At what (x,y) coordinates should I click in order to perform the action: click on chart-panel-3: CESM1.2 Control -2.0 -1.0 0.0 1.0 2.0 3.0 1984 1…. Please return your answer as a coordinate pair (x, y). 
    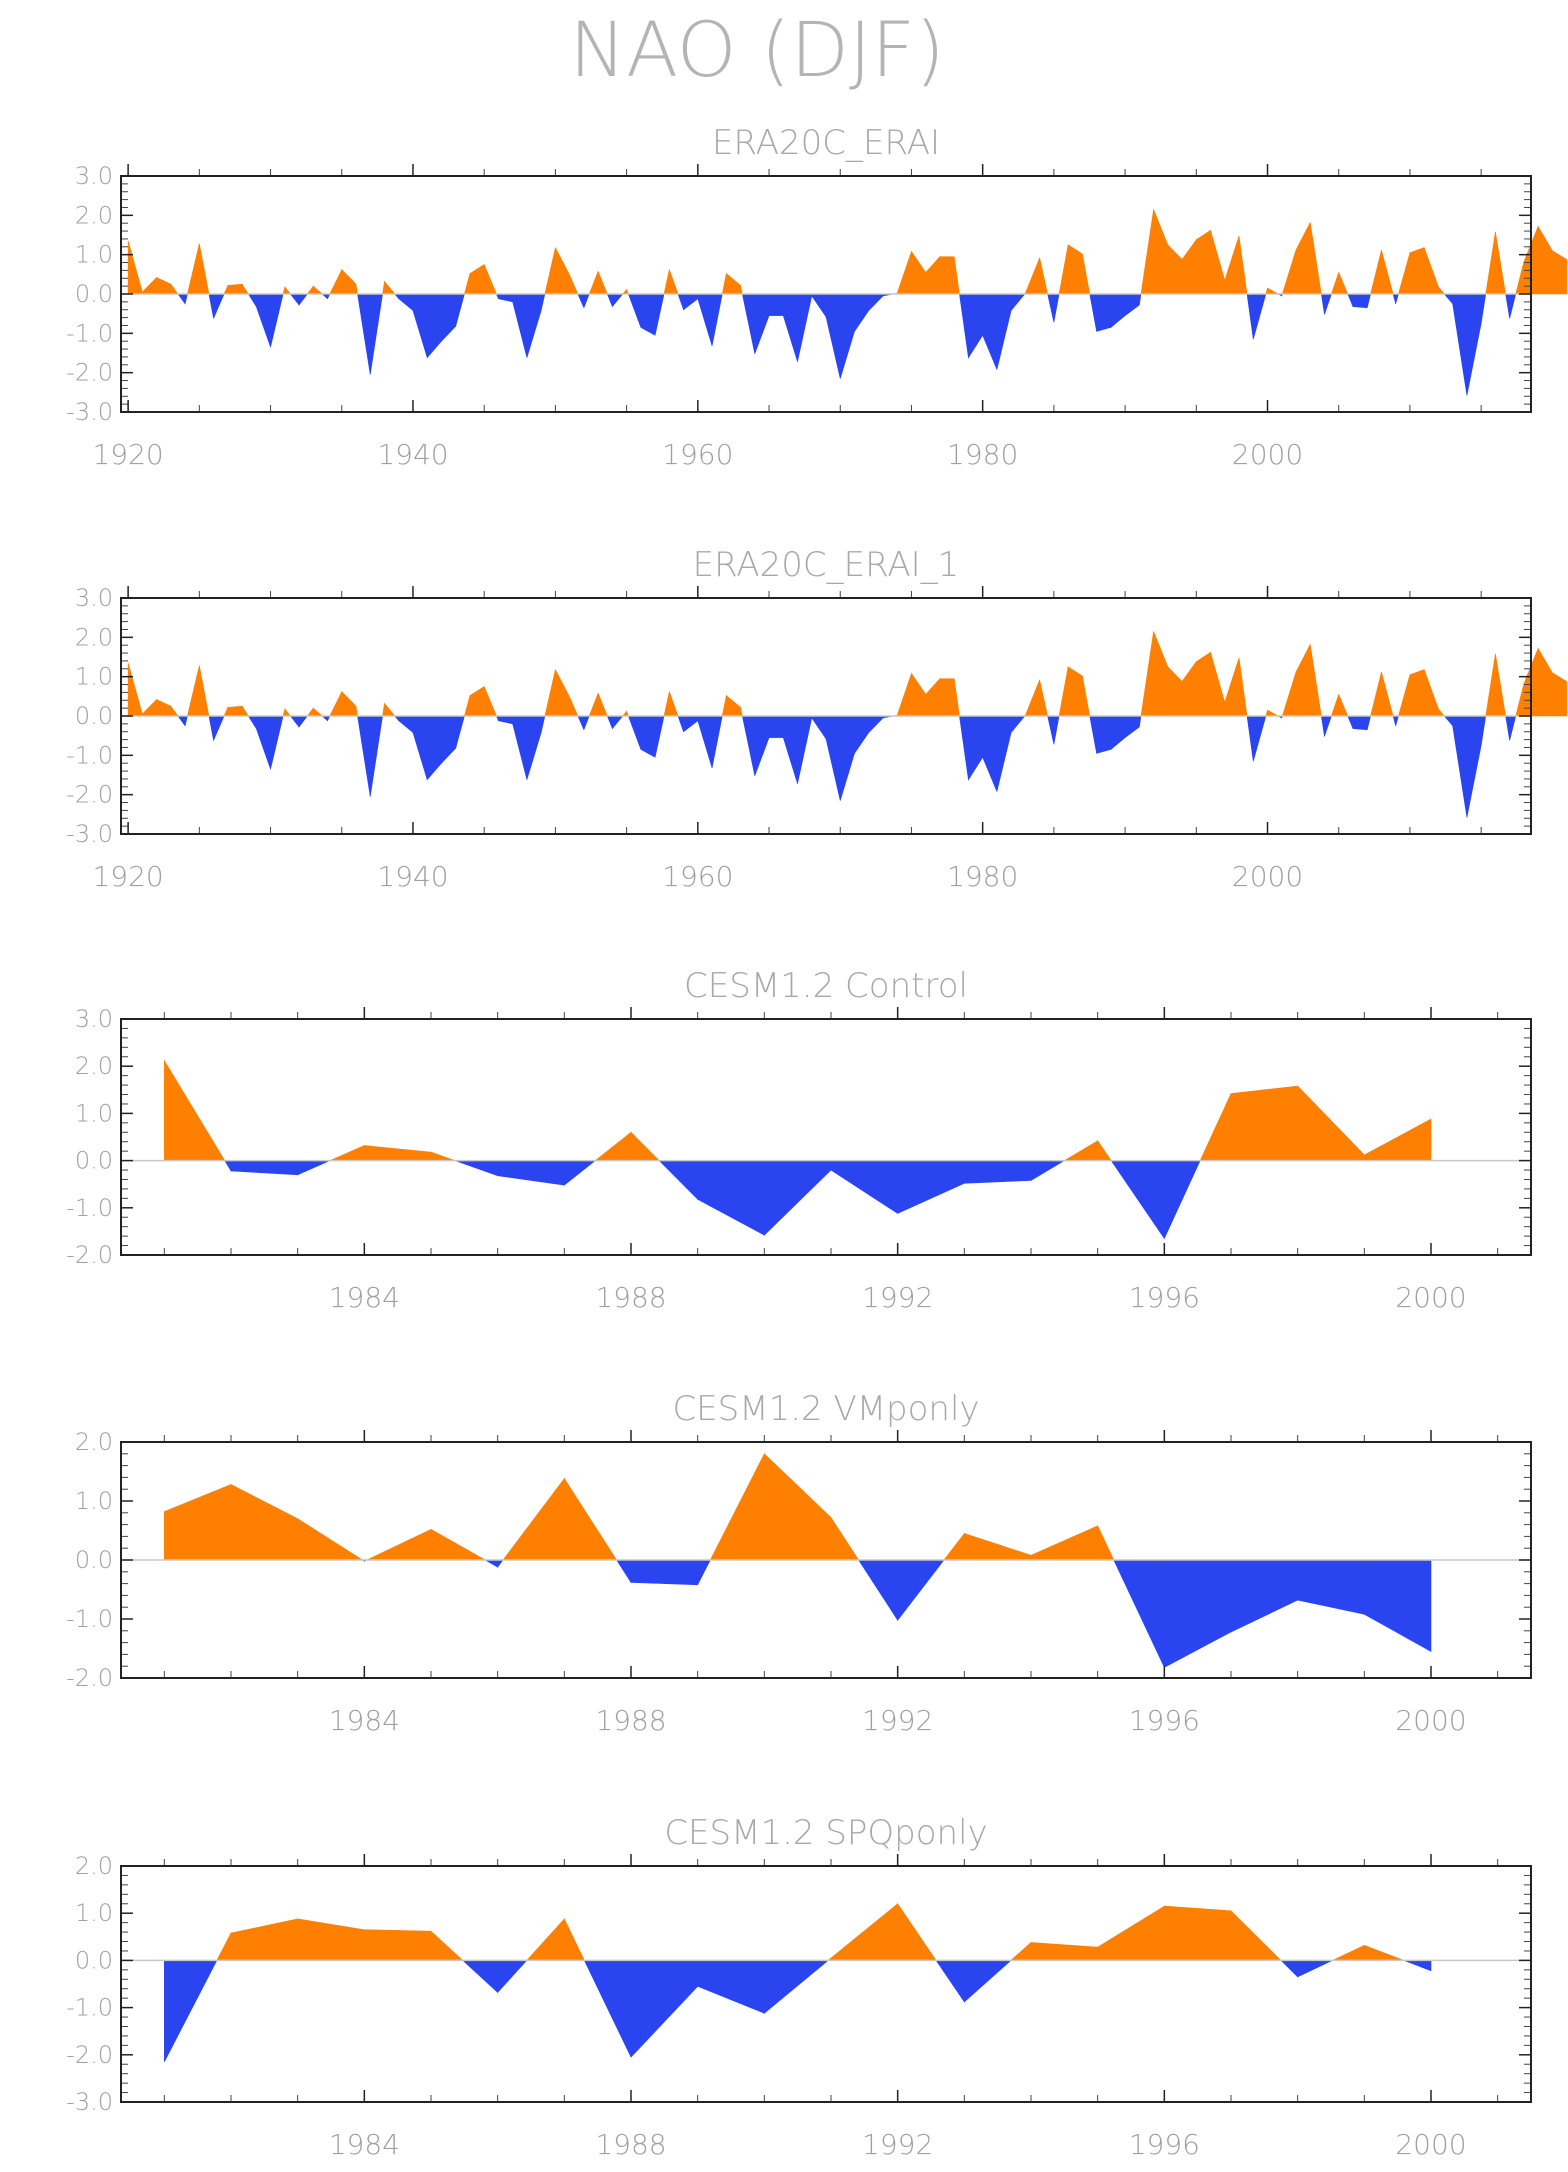
    Looking at the image, I should click on (799, 1140).